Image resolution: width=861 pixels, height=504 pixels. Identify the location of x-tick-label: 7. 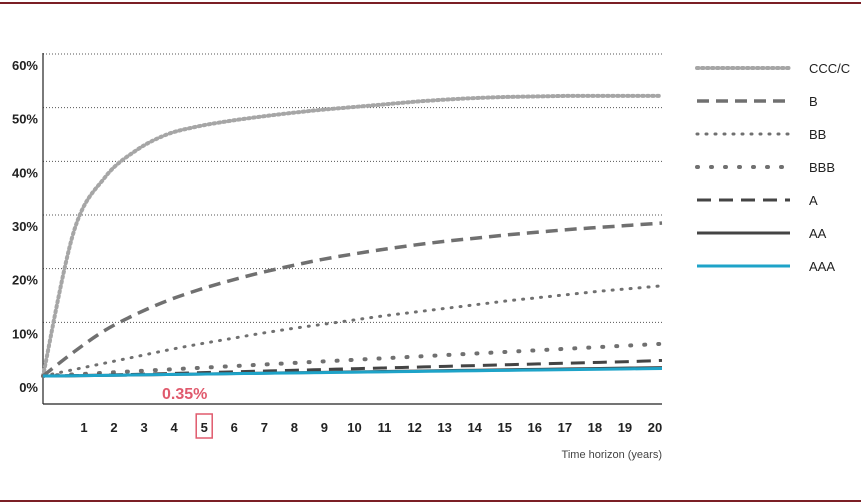
(264, 427).